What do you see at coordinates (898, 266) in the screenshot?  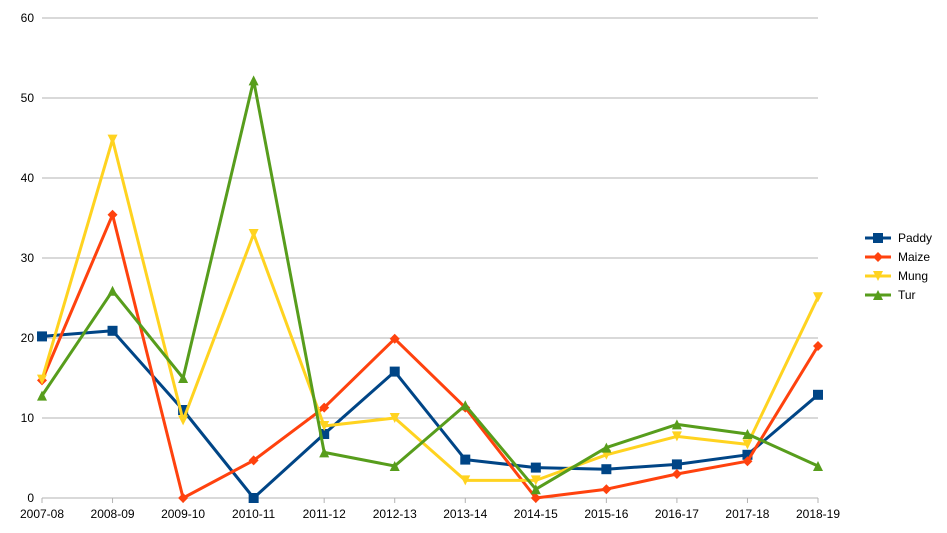 I see `legend: Paddy Maize Mung Tur` at bounding box center [898, 266].